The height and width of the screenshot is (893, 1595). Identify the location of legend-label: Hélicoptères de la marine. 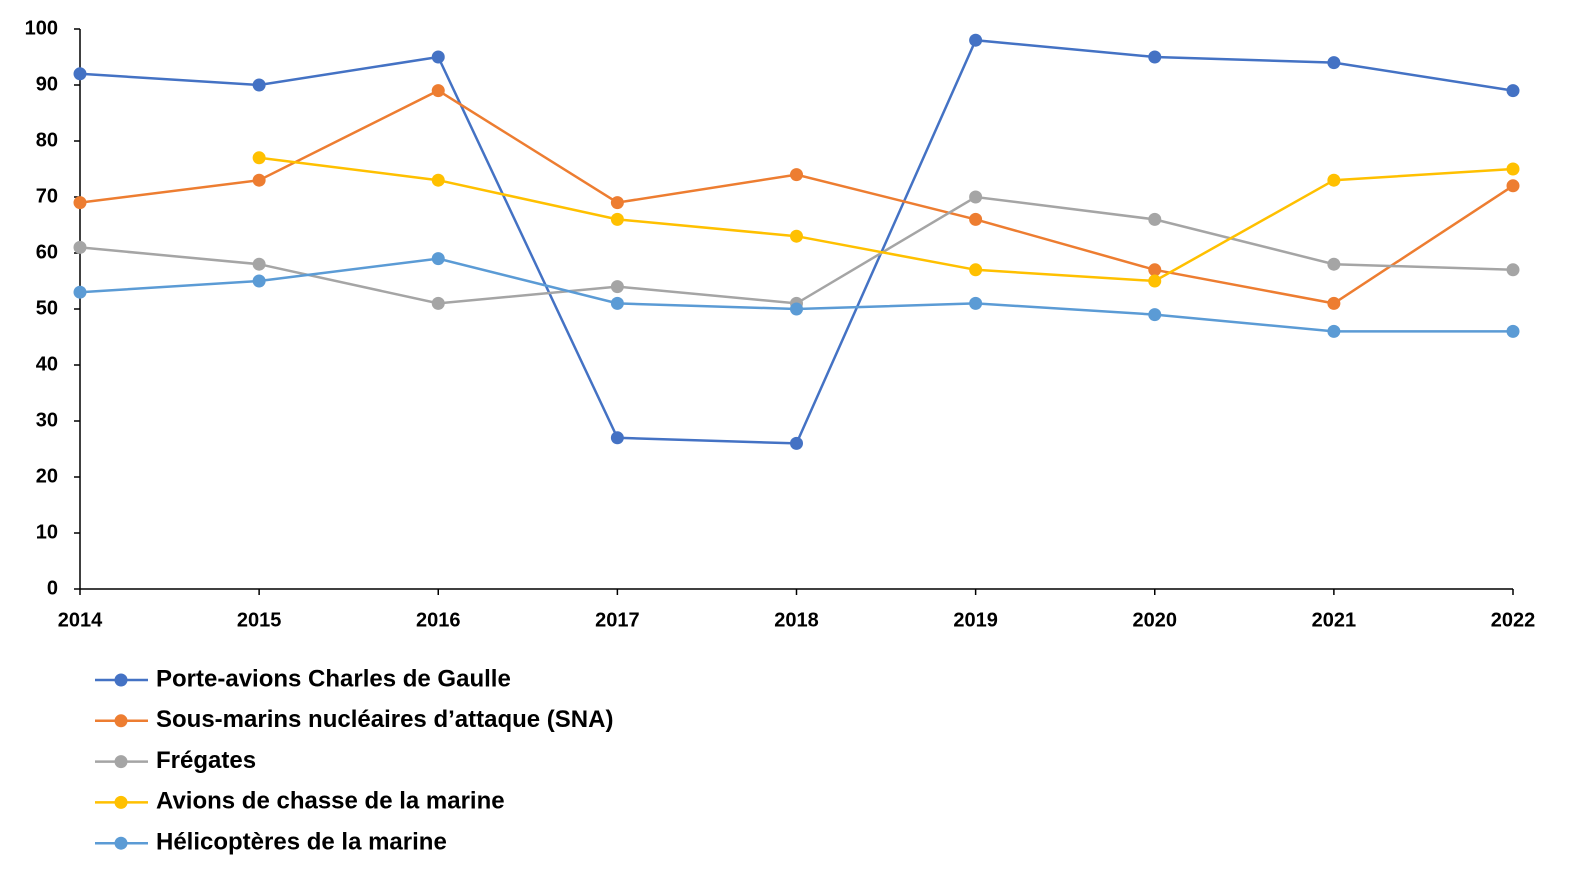
(301, 842).